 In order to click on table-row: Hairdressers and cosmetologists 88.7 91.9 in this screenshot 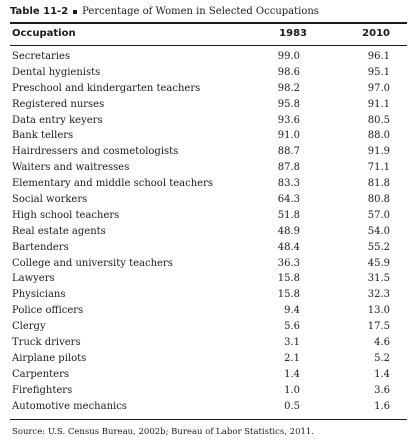, I will do `click(208, 152)`.